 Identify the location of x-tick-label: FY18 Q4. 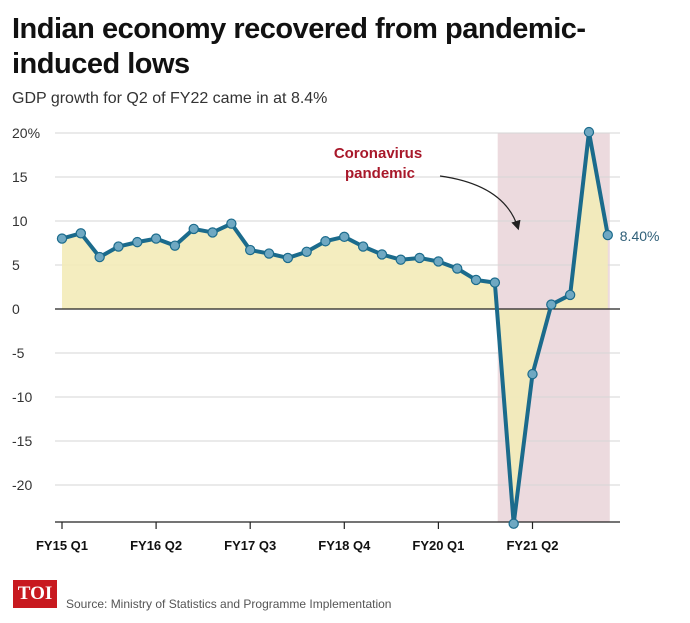
(344, 545).